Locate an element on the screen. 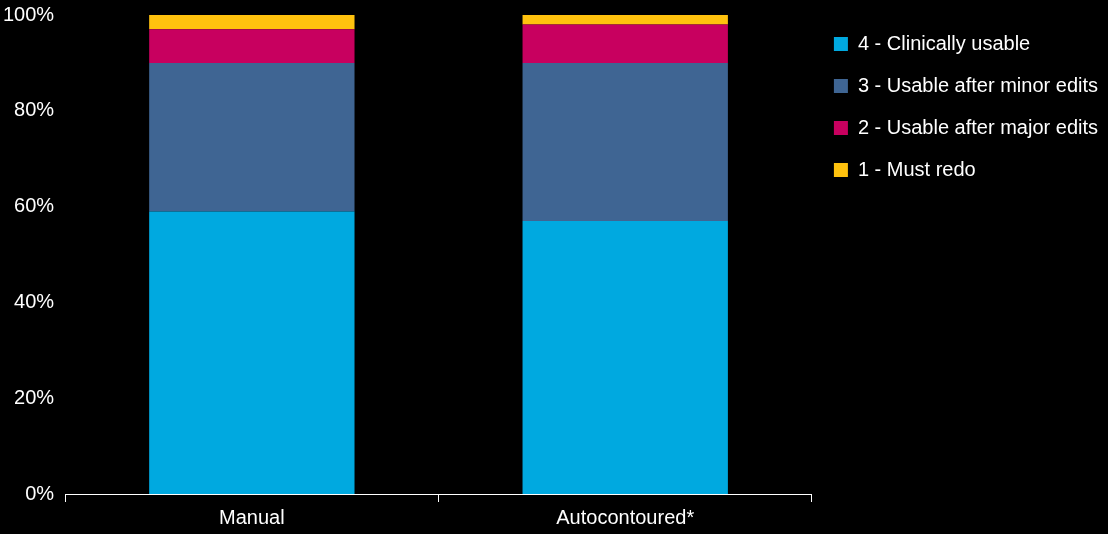 The height and width of the screenshot is (534, 1108). x-tick-label: Manual is located at coordinates (252, 516).